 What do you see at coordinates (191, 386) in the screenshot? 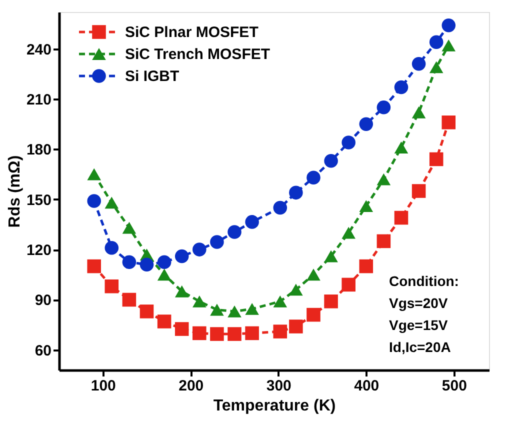
I see `x-tick-label: 200` at bounding box center [191, 386].